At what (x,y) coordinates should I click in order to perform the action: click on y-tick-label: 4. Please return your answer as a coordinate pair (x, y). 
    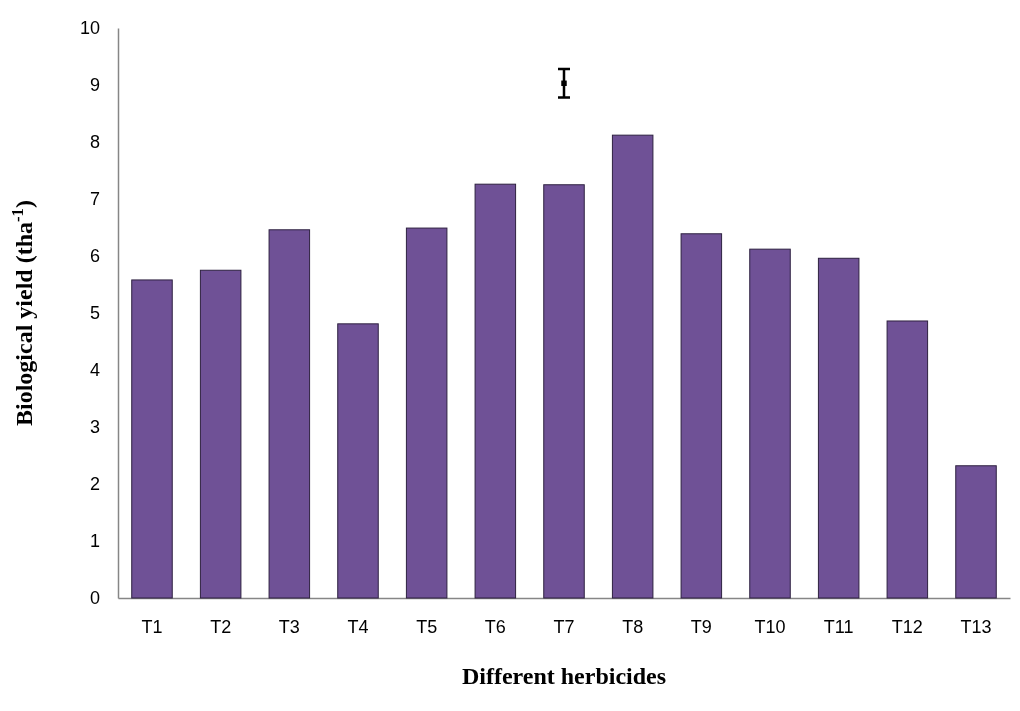
    Looking at the image, I should click on (94, 370).